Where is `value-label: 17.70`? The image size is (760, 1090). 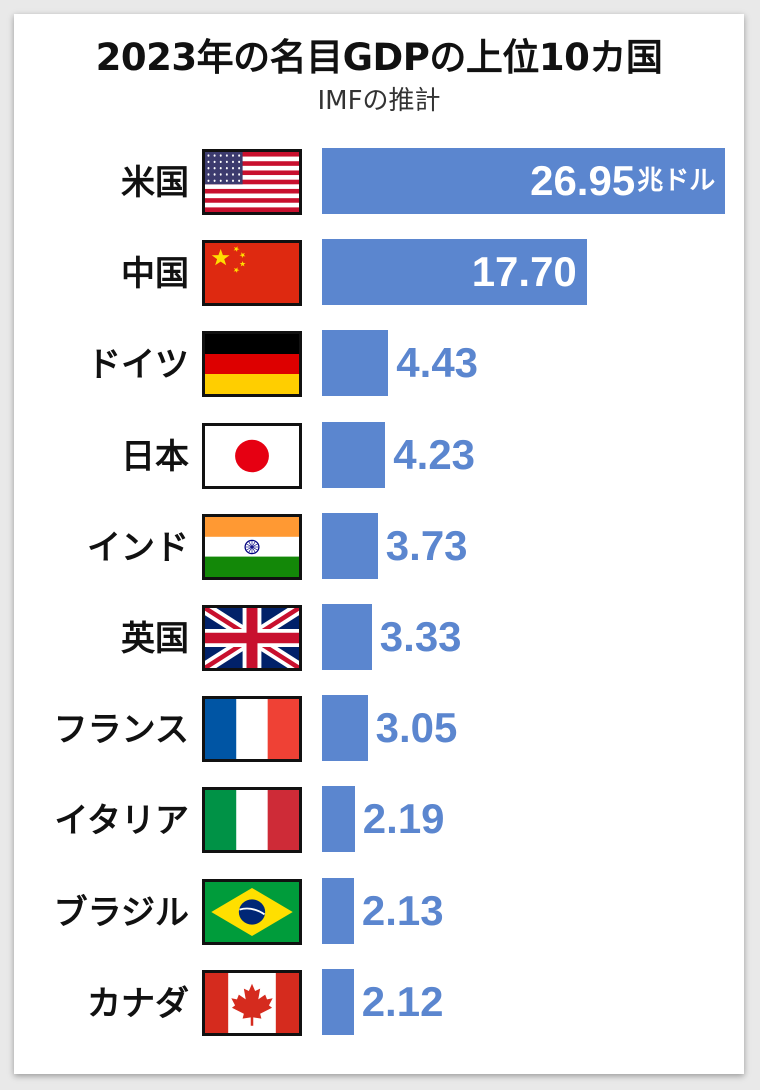 value-label: 17.70 is located at coordinates (524, 272).